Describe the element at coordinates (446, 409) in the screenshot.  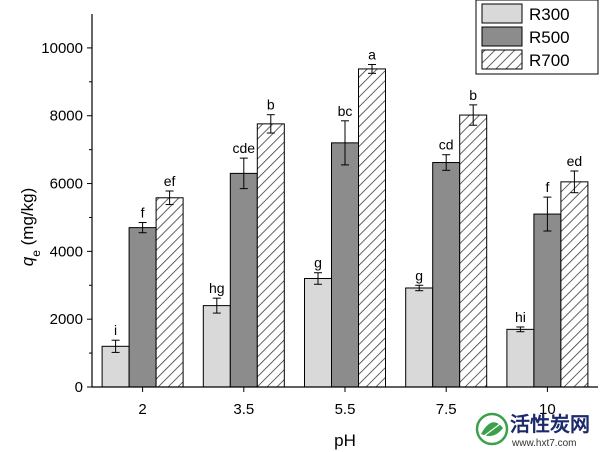
I see `x-tick-label: 7.5` at that location.